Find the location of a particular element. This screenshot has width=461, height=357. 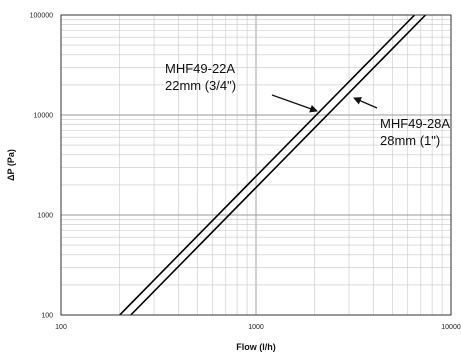

y-tick-label: 1000 is located at coordinates (45, 216).